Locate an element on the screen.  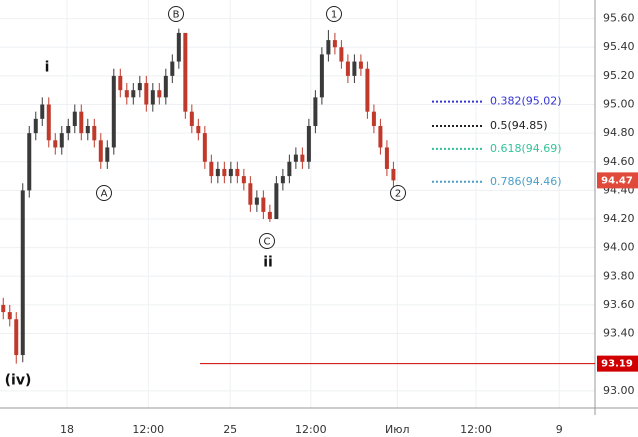
fib-label: 0.786(94.46) is located at coordinates (526, 181).